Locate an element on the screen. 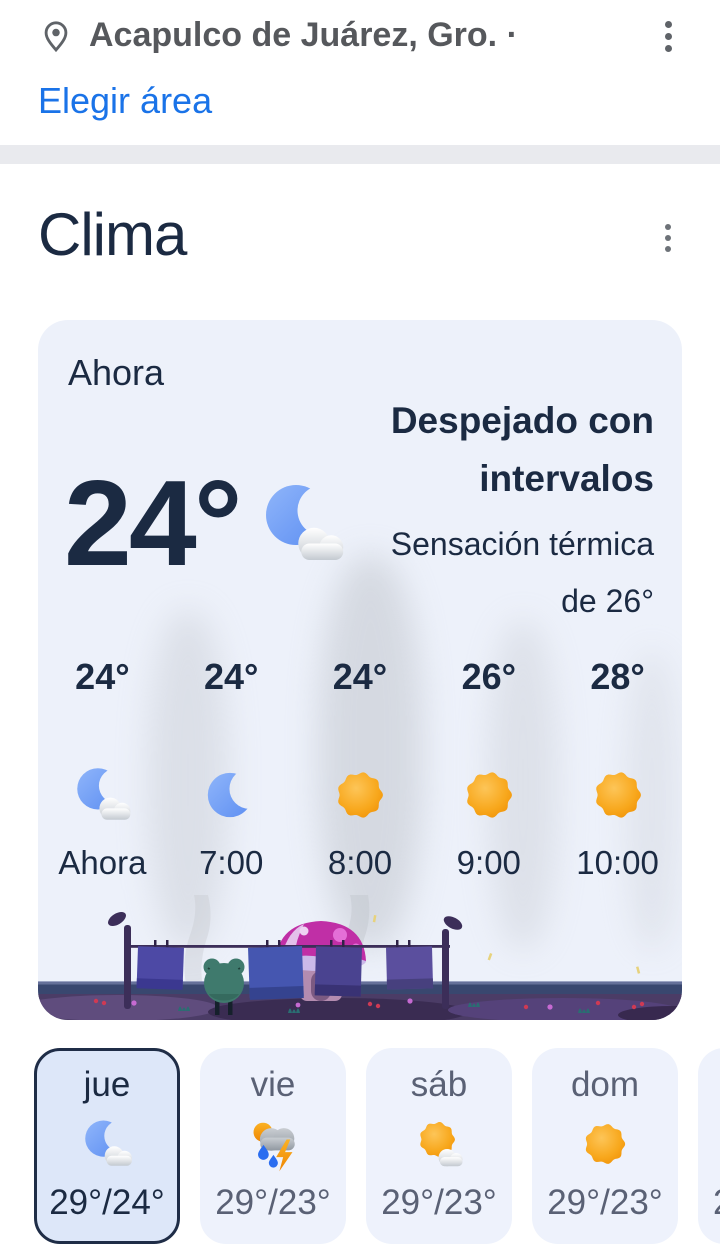  weather-illustration is located at coordinates (360, 957).